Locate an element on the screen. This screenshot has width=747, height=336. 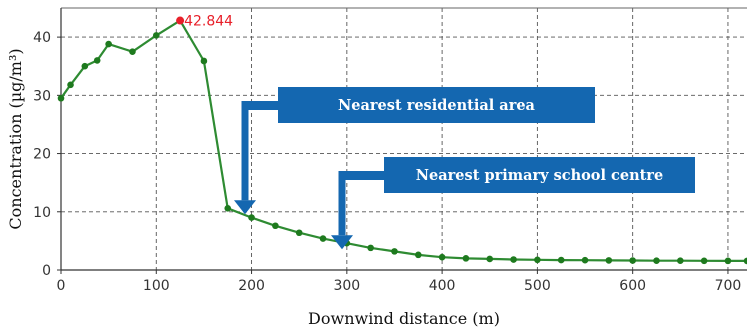
y-axis-title: Concentration (µg/m³) is located at coordinates (15, 138).